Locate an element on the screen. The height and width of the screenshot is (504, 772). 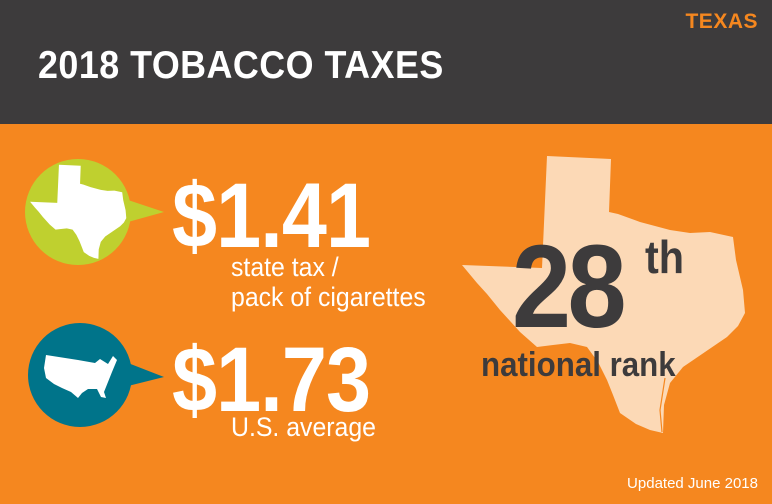
rank-suffix: th is located at coordinates (665, 257).